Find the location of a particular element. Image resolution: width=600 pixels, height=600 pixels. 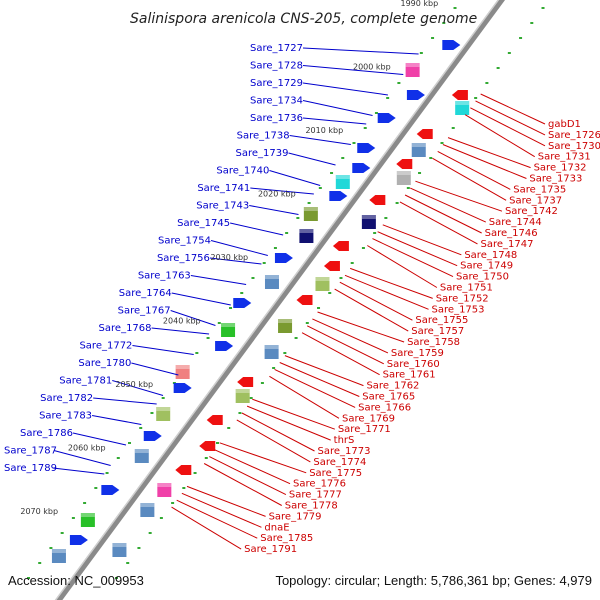

reverse-gene-label: Sare_1747 is located at coordinates (506, 244).